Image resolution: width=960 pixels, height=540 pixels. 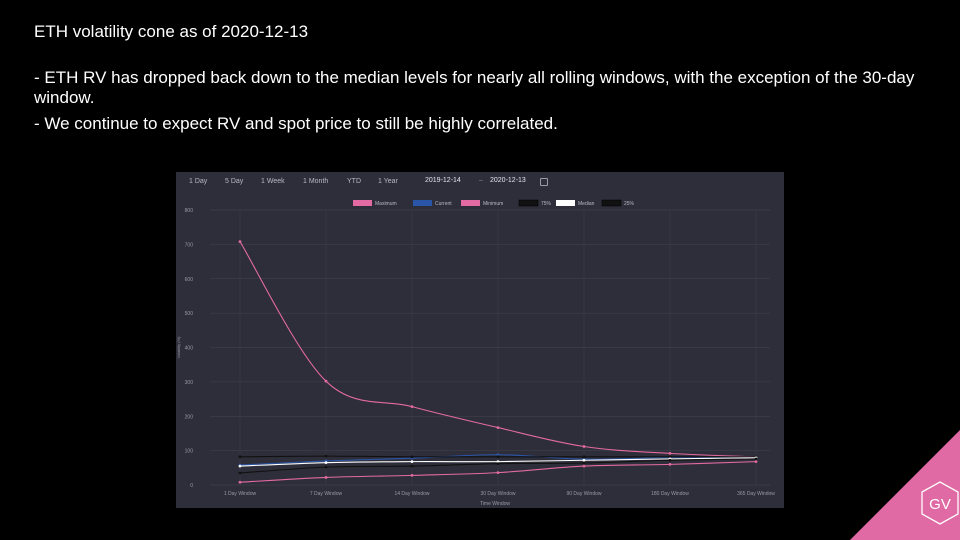 What do you see at coordinates (583, 494) in the screenshot?
I see `x-tick-label: 90 Day Window` at bounding box center [583, 494].